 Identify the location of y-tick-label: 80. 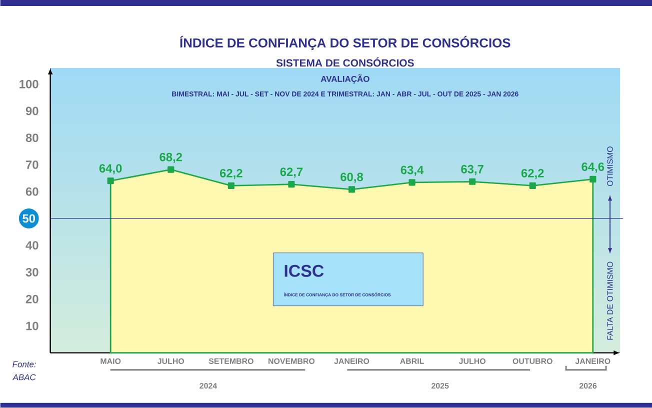
(32, 138).